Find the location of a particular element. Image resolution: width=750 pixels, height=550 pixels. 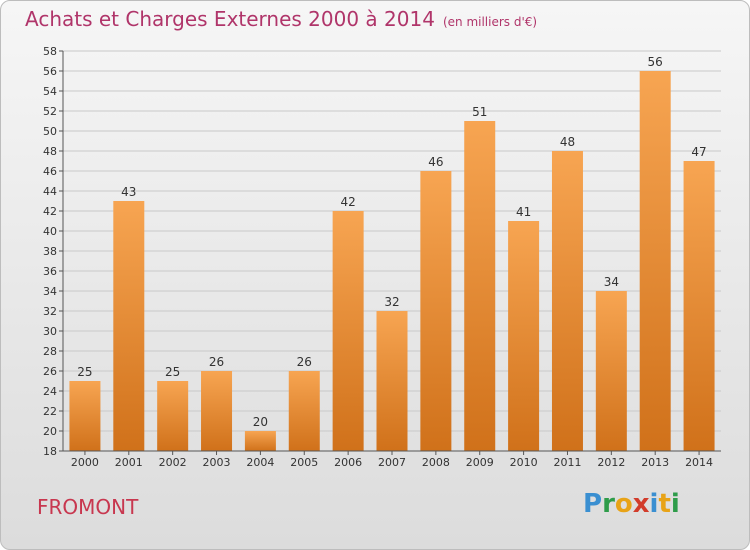

x-tick-label-2000: 2000 is located at coordinates (85, 462).